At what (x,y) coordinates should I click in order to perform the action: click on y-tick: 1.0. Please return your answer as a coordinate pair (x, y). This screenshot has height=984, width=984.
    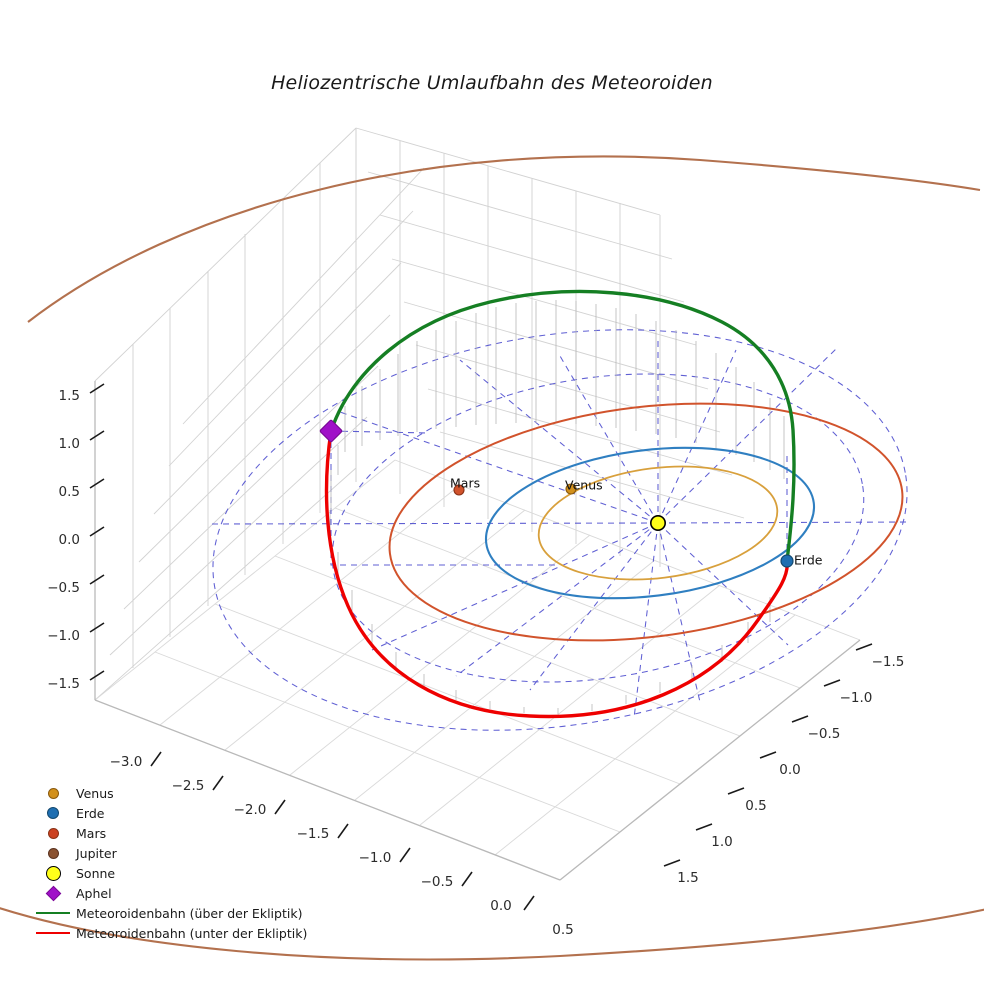
    Looking at the image, I should click on (722, 842).